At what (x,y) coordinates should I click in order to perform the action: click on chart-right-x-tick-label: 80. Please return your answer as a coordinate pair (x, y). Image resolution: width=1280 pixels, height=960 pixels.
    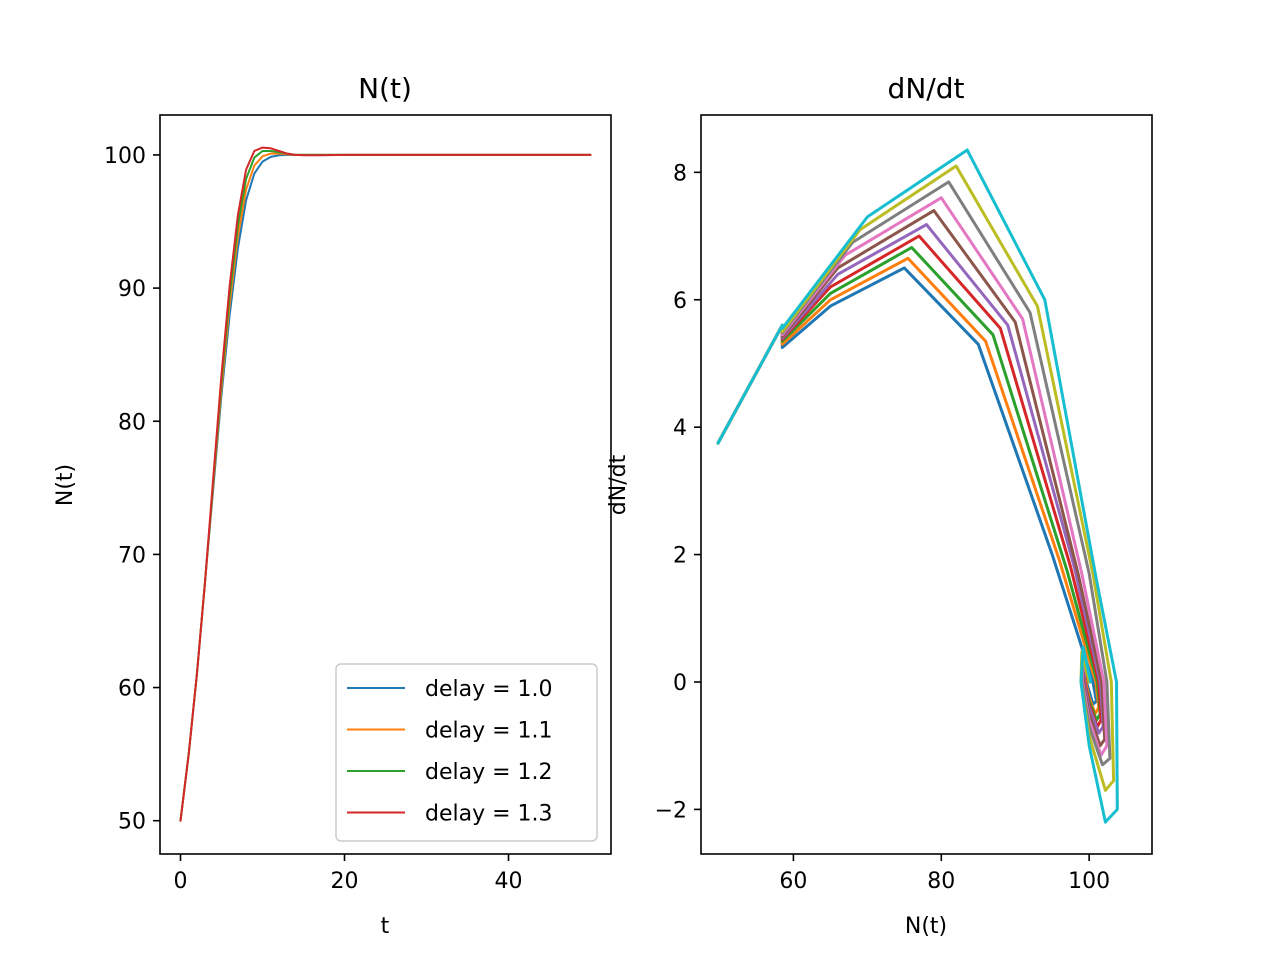
    Looking at the image, I should click on (941, 881).